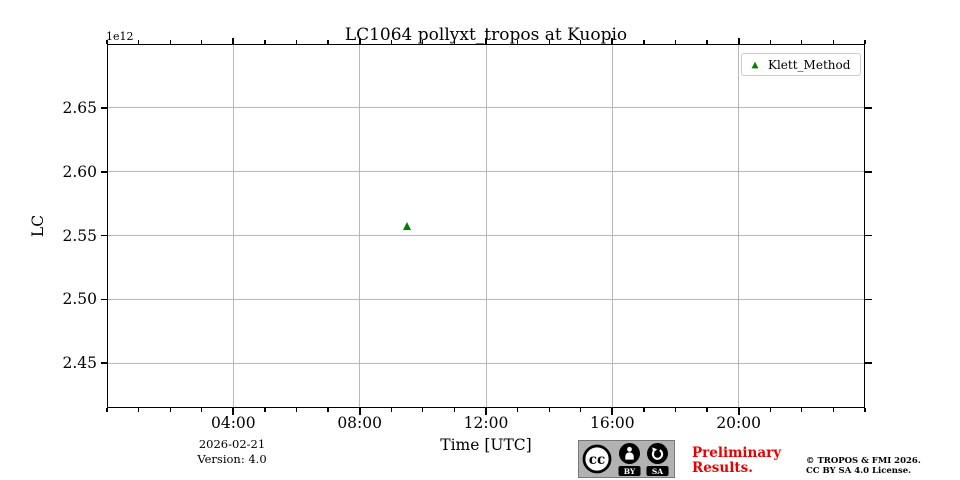 The image size is (960, 480). I want to click on preliminary-note: Preliminary Results., so click(736, 460).